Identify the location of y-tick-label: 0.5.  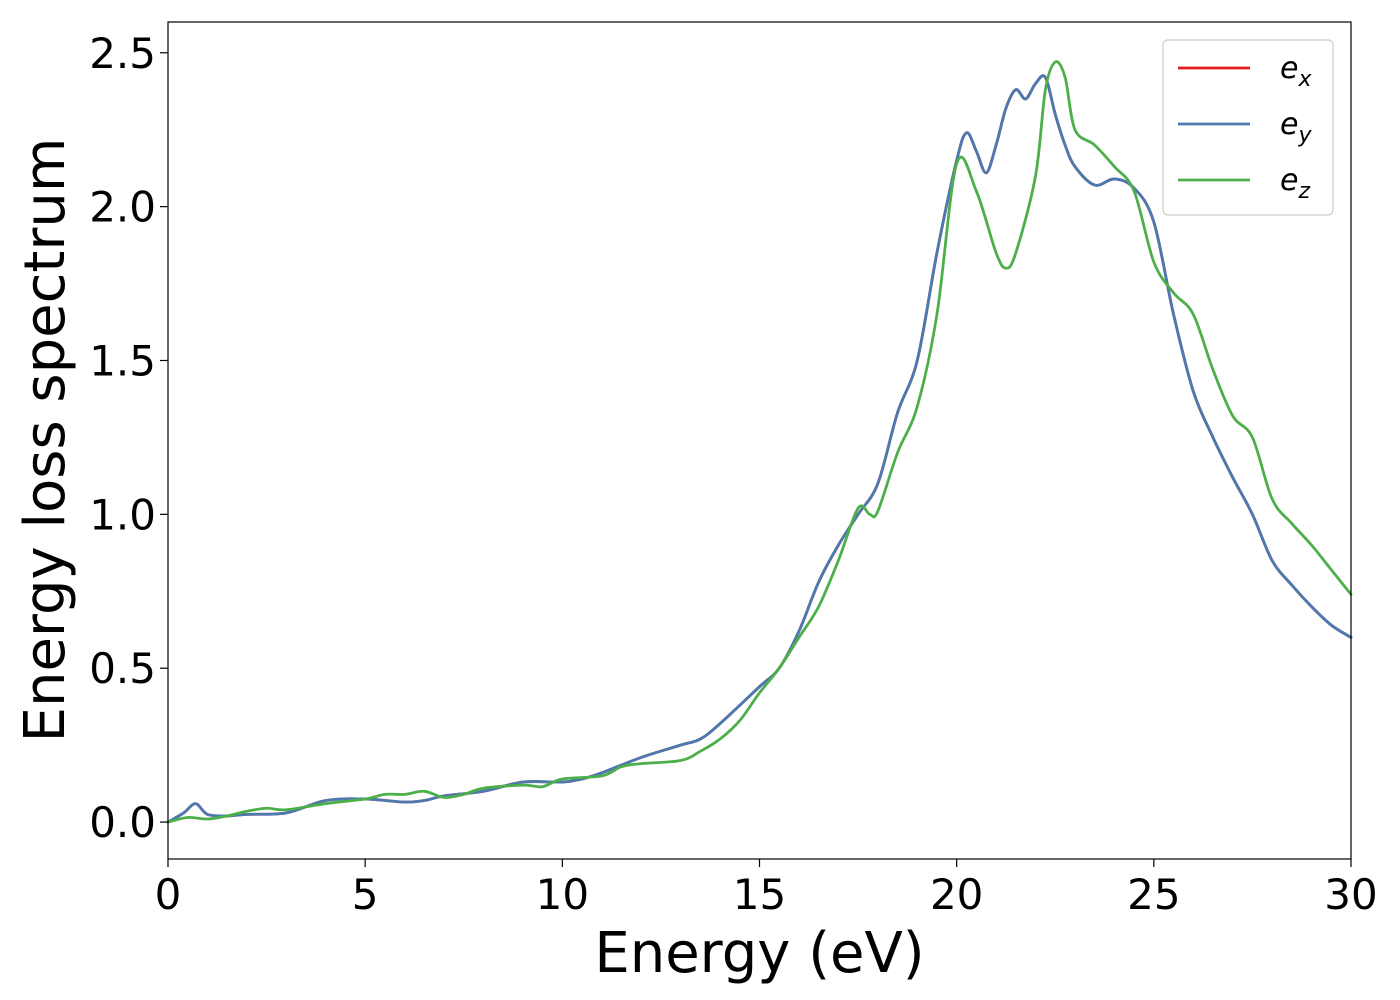
(122, 668).